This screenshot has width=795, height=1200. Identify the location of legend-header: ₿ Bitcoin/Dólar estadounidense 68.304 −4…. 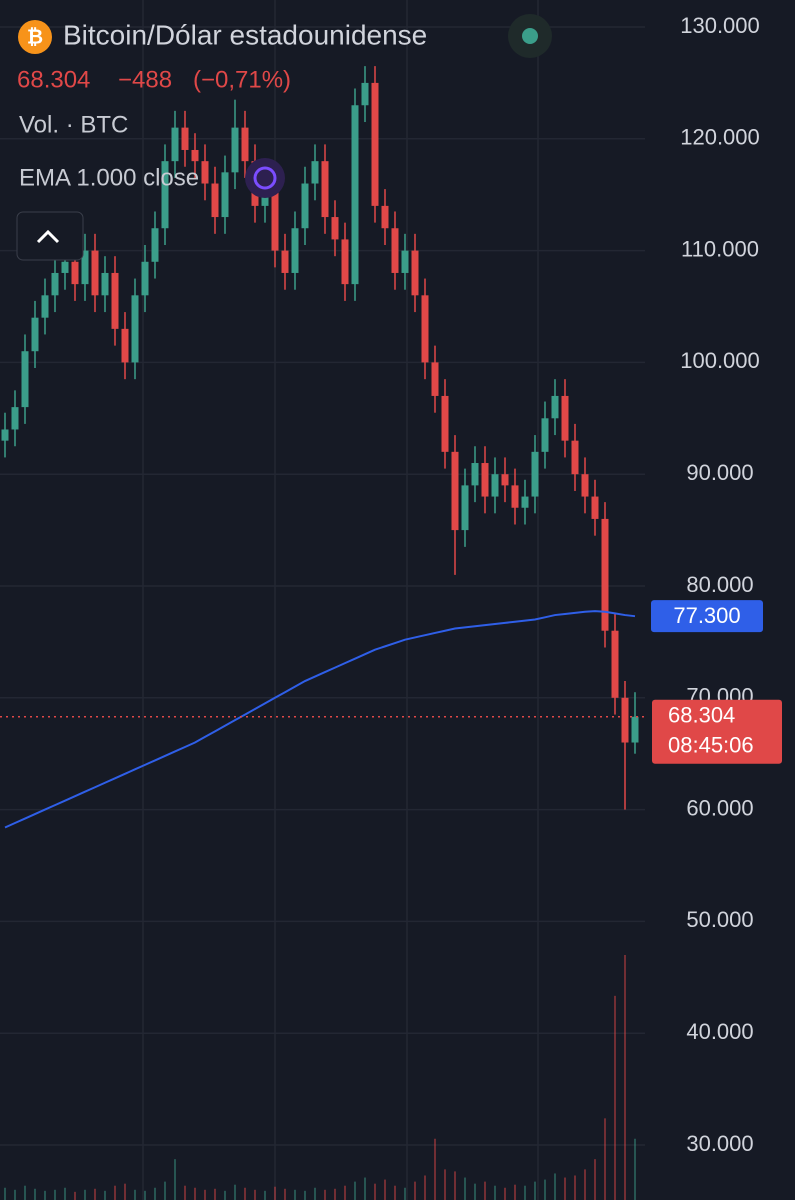
(284, 137).